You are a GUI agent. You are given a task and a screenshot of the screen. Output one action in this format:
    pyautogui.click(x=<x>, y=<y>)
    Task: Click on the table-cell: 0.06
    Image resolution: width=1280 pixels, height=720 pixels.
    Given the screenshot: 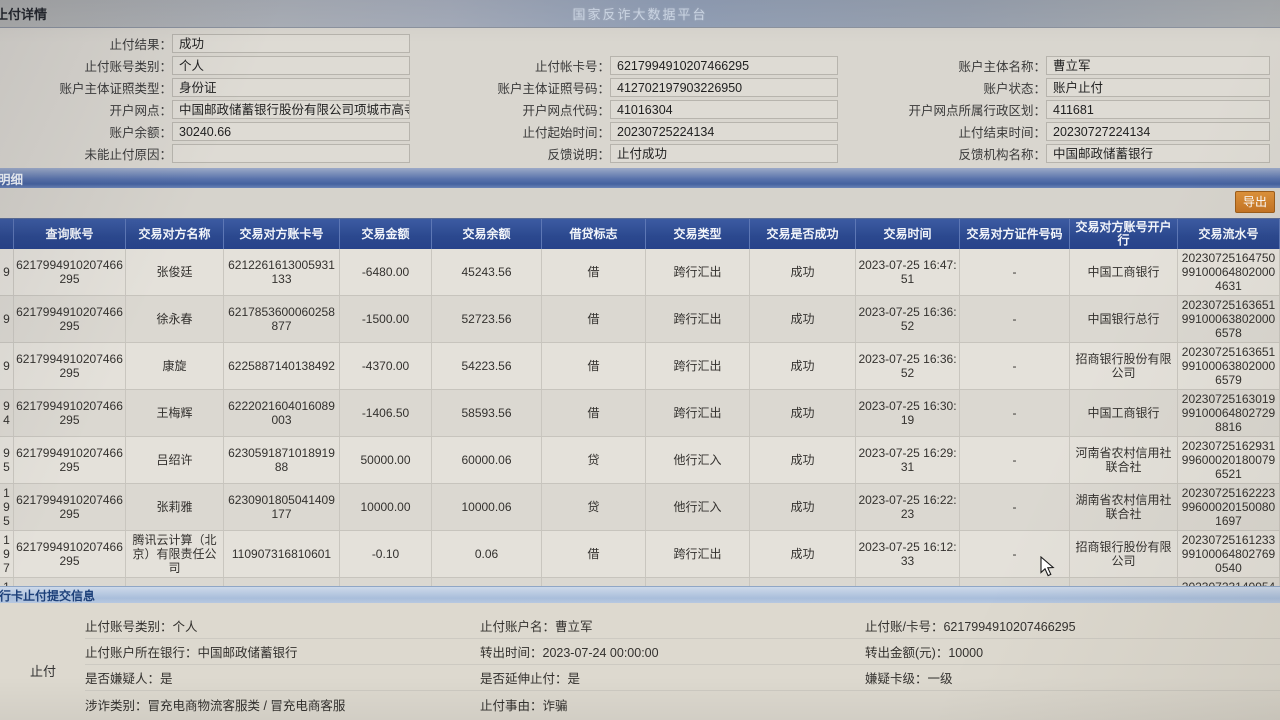 What is the action you would take?
    pyautogui.click(x=487, y=554)
    